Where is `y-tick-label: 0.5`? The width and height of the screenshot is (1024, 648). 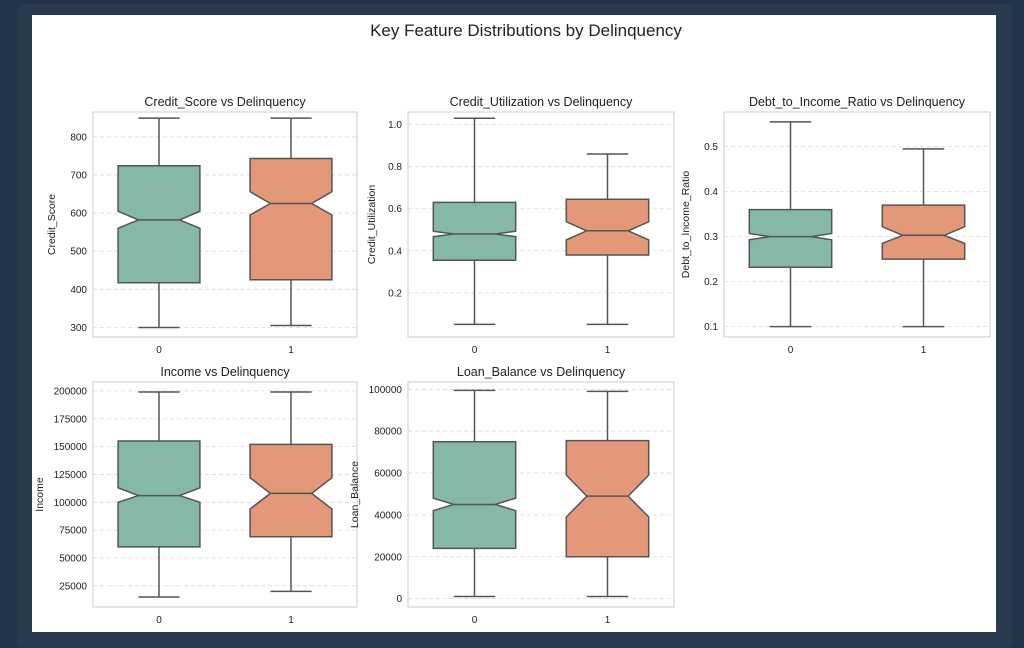 y-tick-label: 0.5 is located at coordinates (711, 147).